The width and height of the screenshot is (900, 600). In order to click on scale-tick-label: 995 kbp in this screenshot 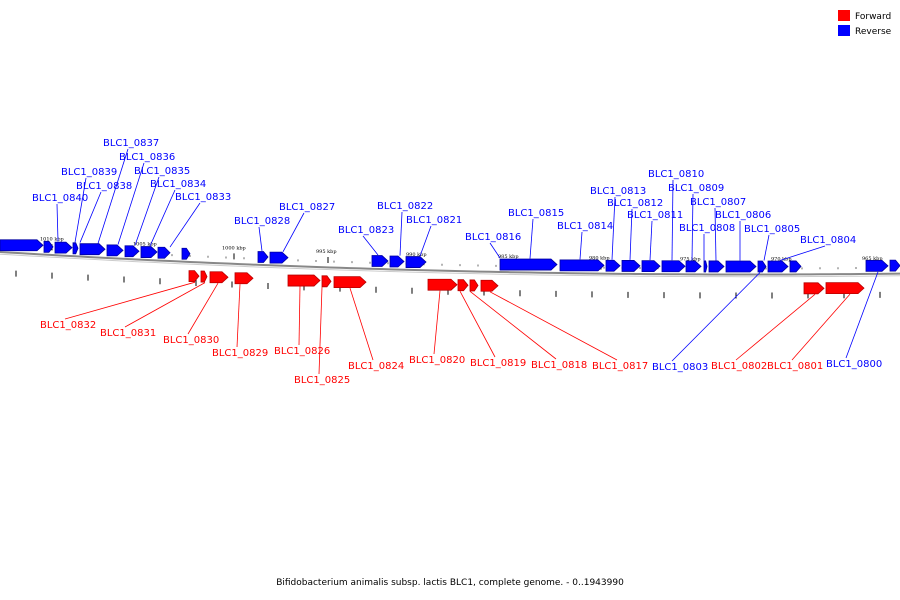, I will do `click(326, 252)`.